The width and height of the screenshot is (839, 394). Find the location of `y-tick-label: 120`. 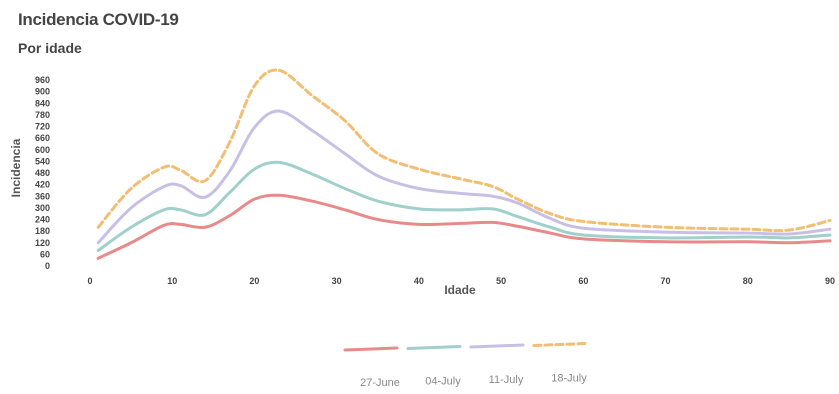

y-tick-label: 120 is located at coordinates (42, 243).